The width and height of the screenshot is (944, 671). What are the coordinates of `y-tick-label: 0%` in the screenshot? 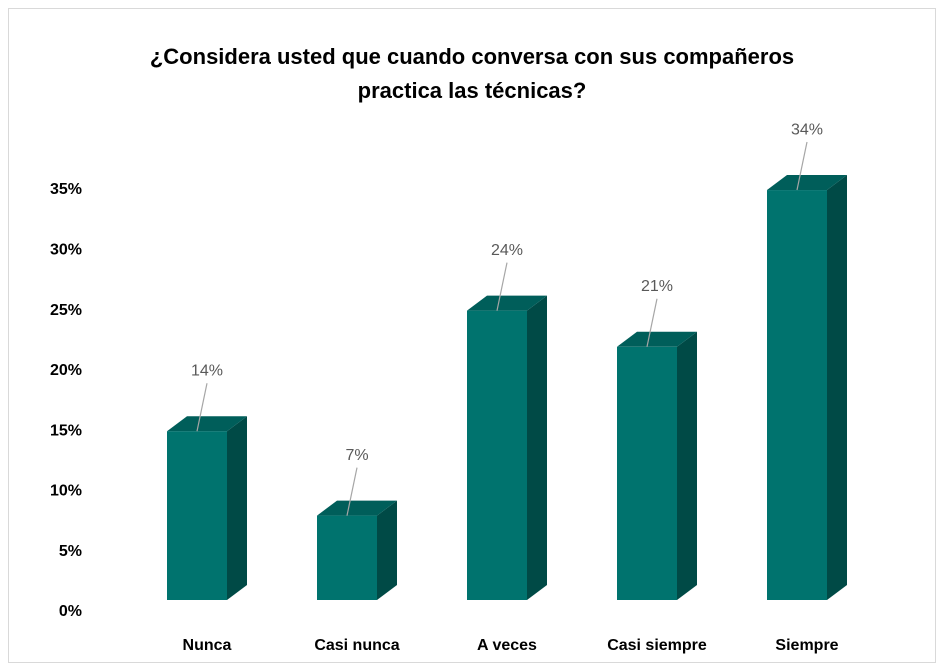 It's located at (70, 611).